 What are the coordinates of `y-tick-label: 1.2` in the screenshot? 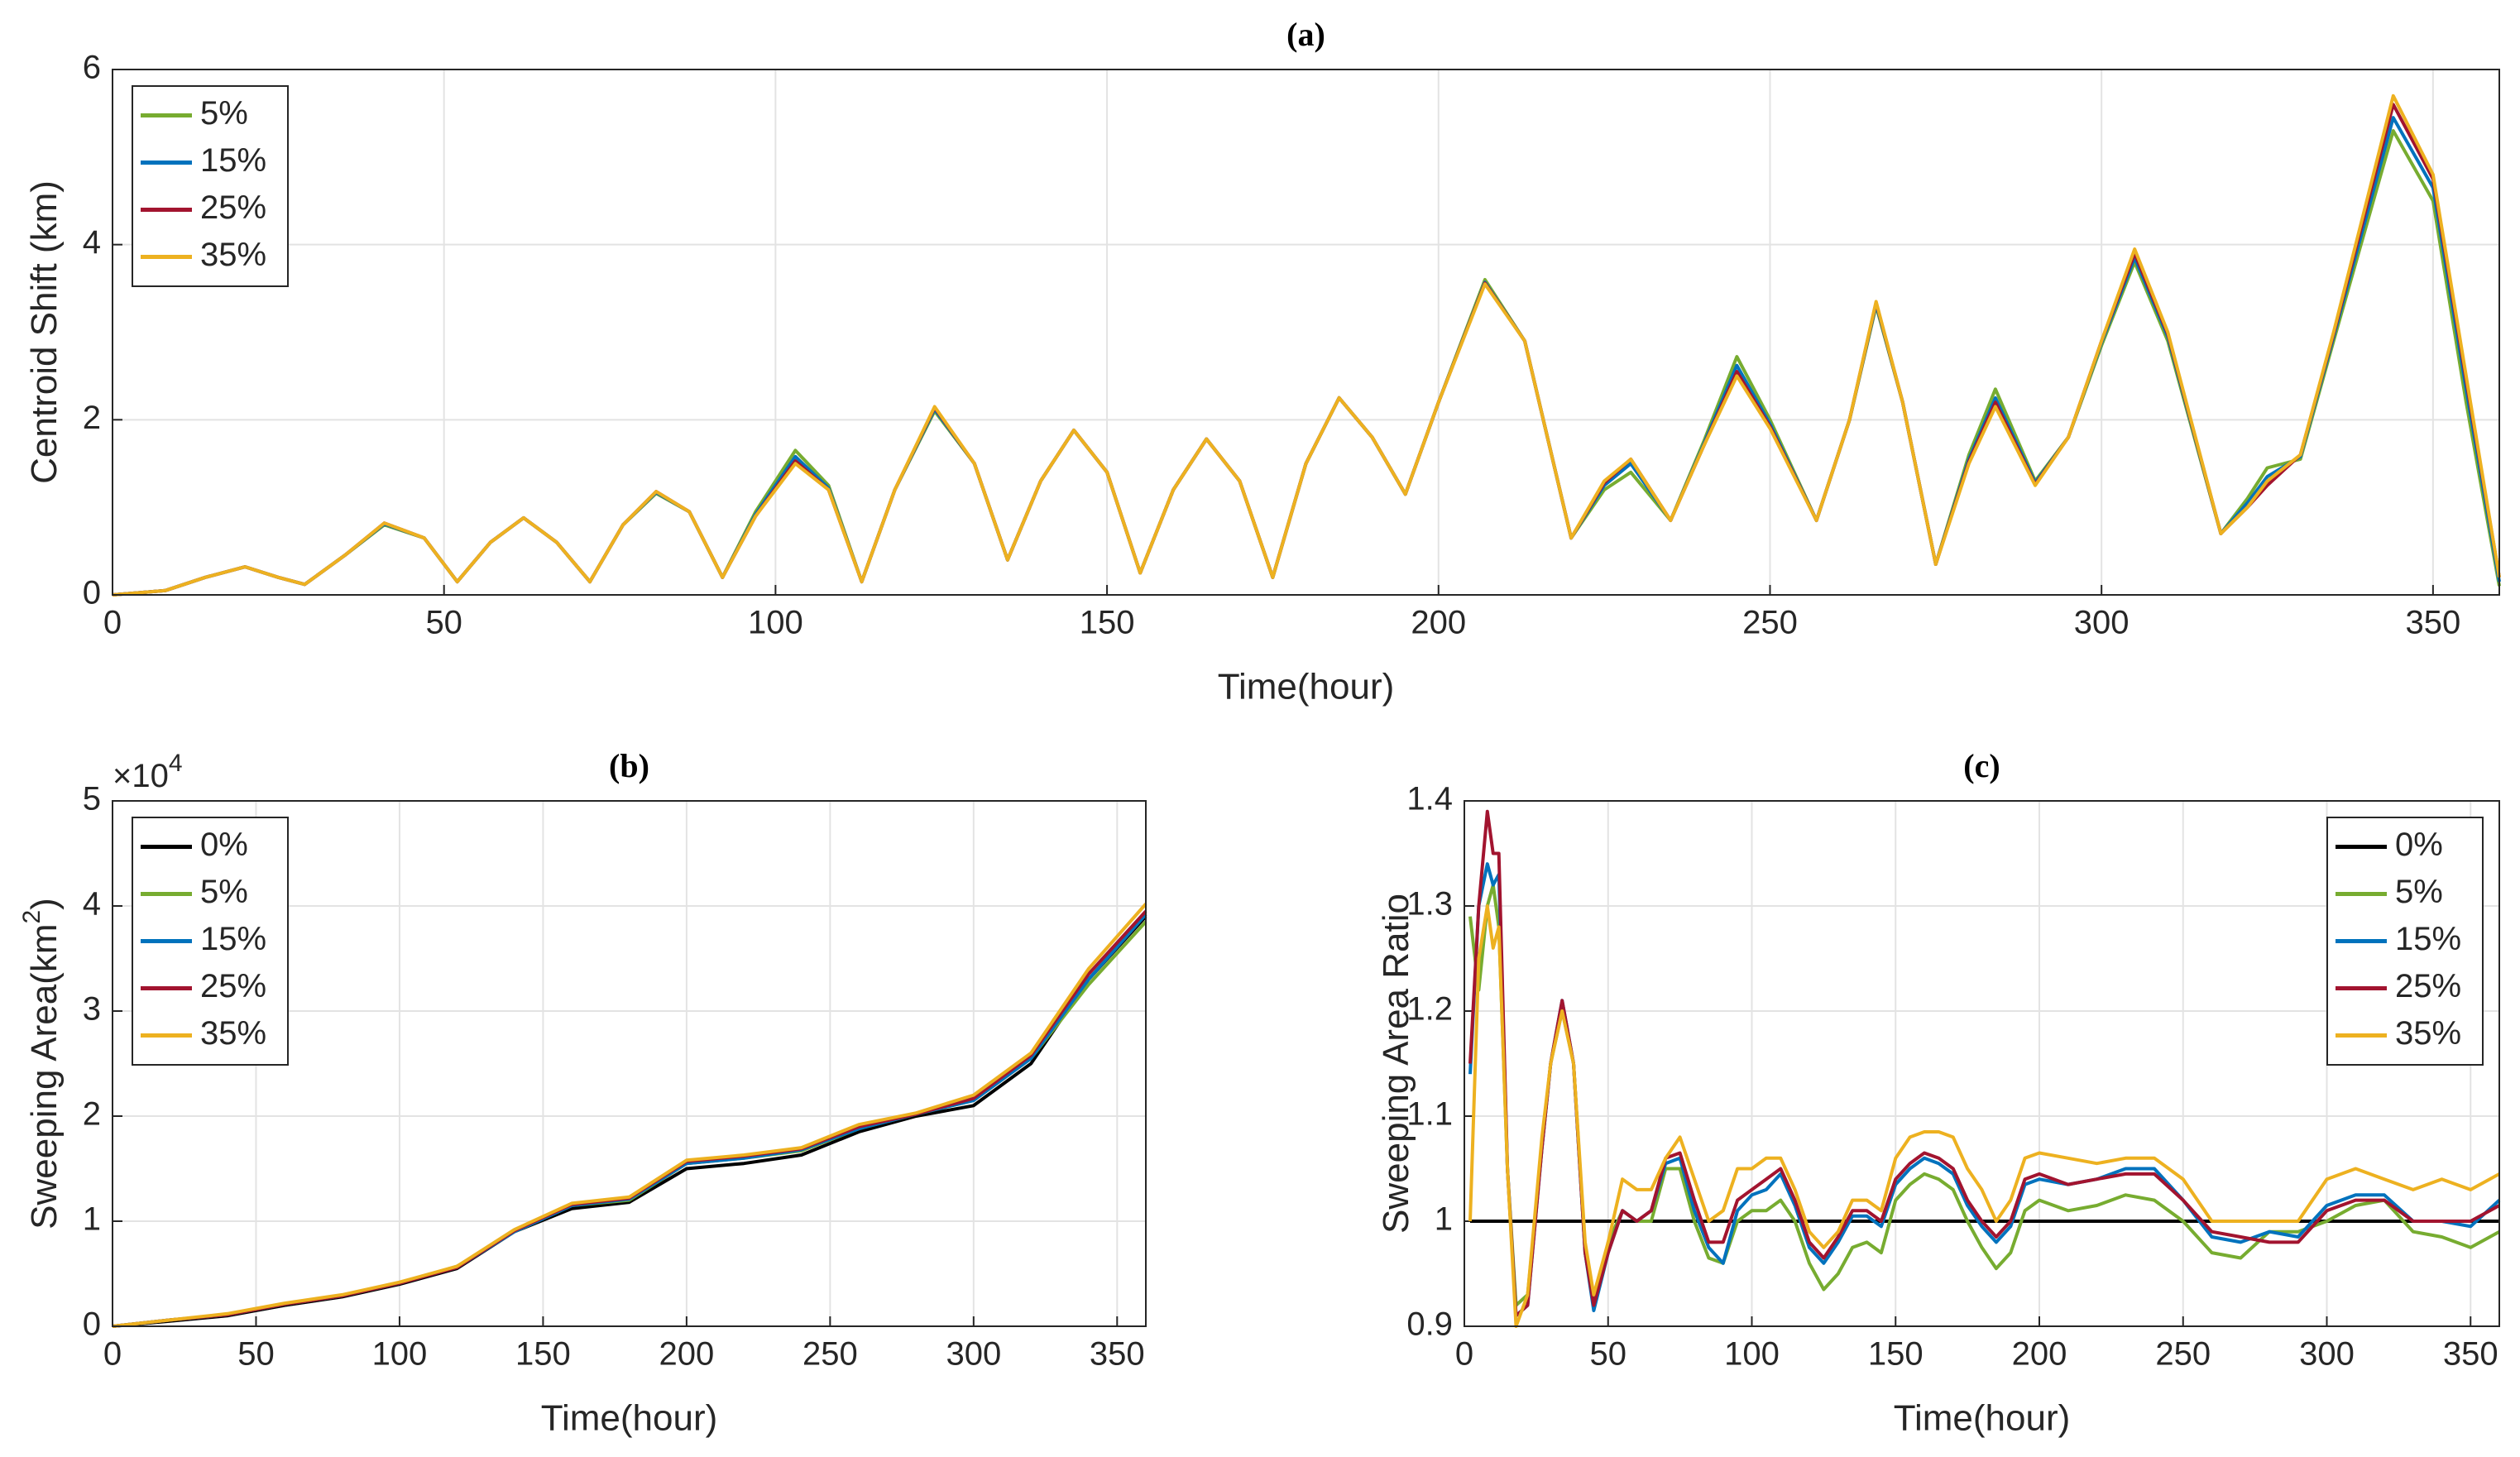 It's located at (1429, 1010).